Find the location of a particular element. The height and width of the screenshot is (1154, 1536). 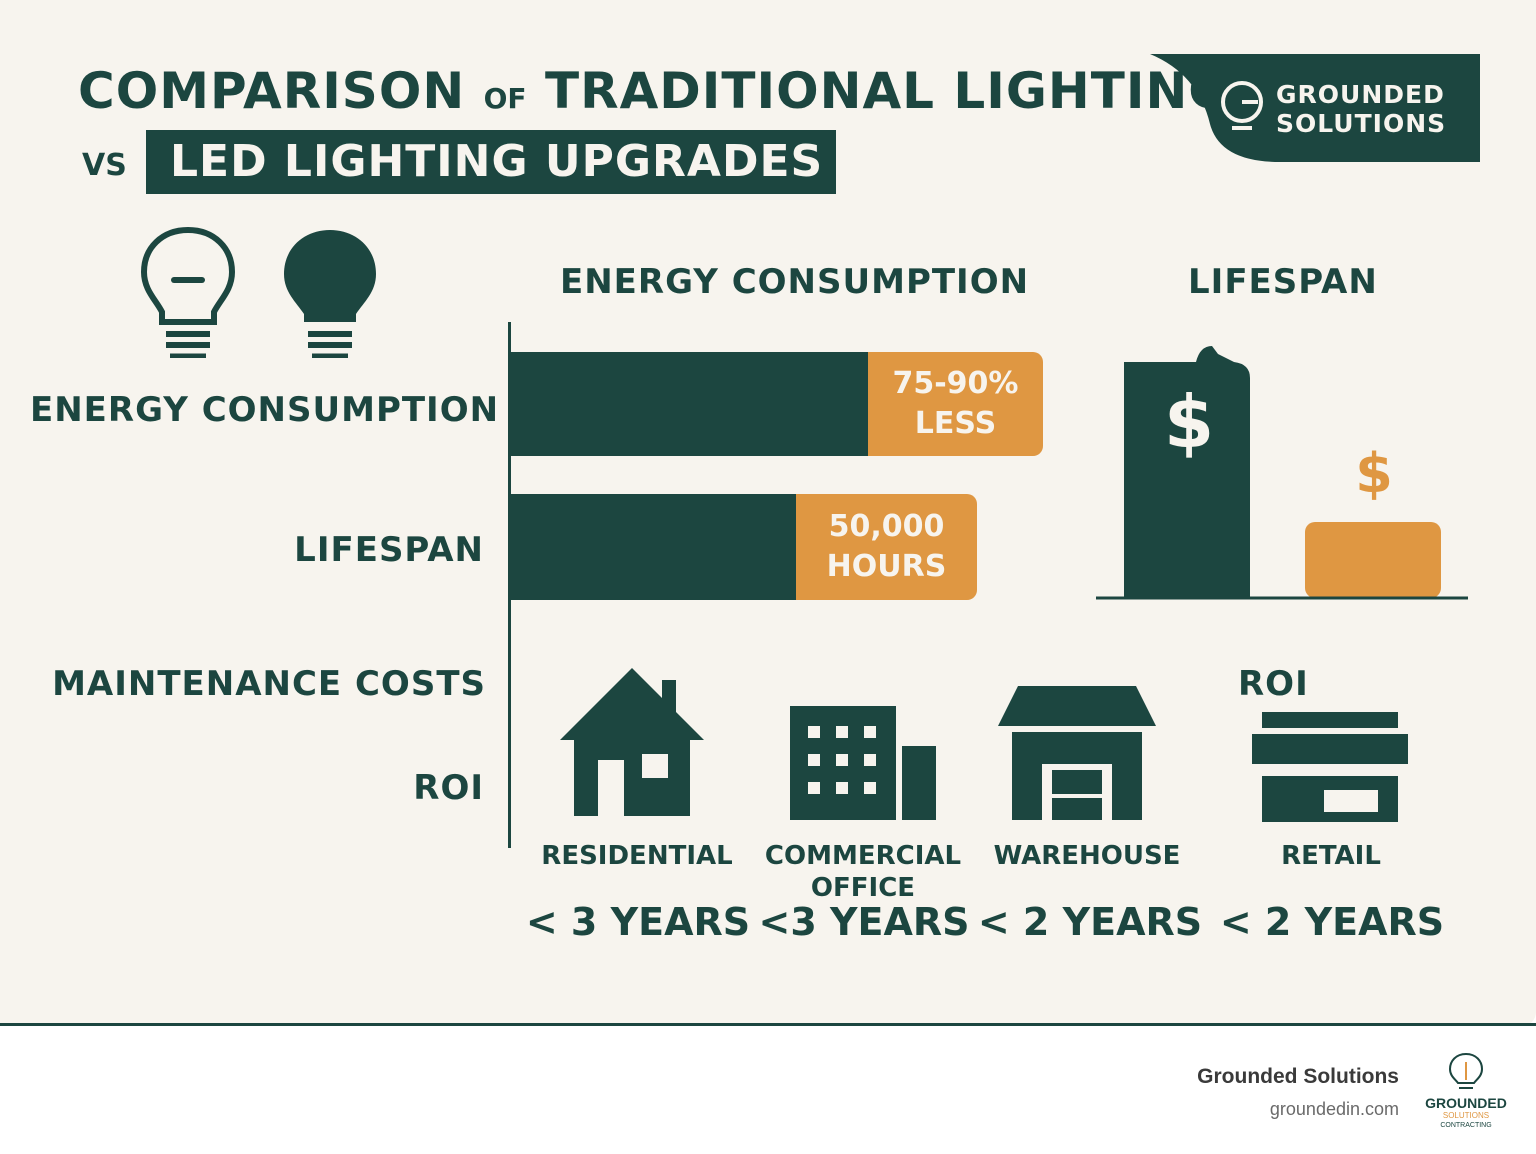

title-line-1: COMPARISON OF TRADITIONAL LIGHTING is located at coordinates (654, 91).